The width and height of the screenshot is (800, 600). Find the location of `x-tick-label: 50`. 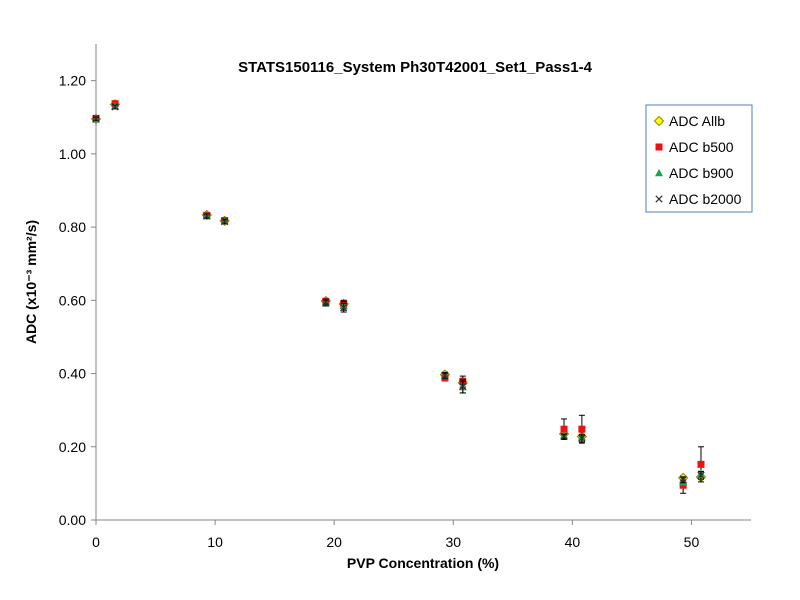

x-tick-label: 50 is located at coordinates (692, 542).